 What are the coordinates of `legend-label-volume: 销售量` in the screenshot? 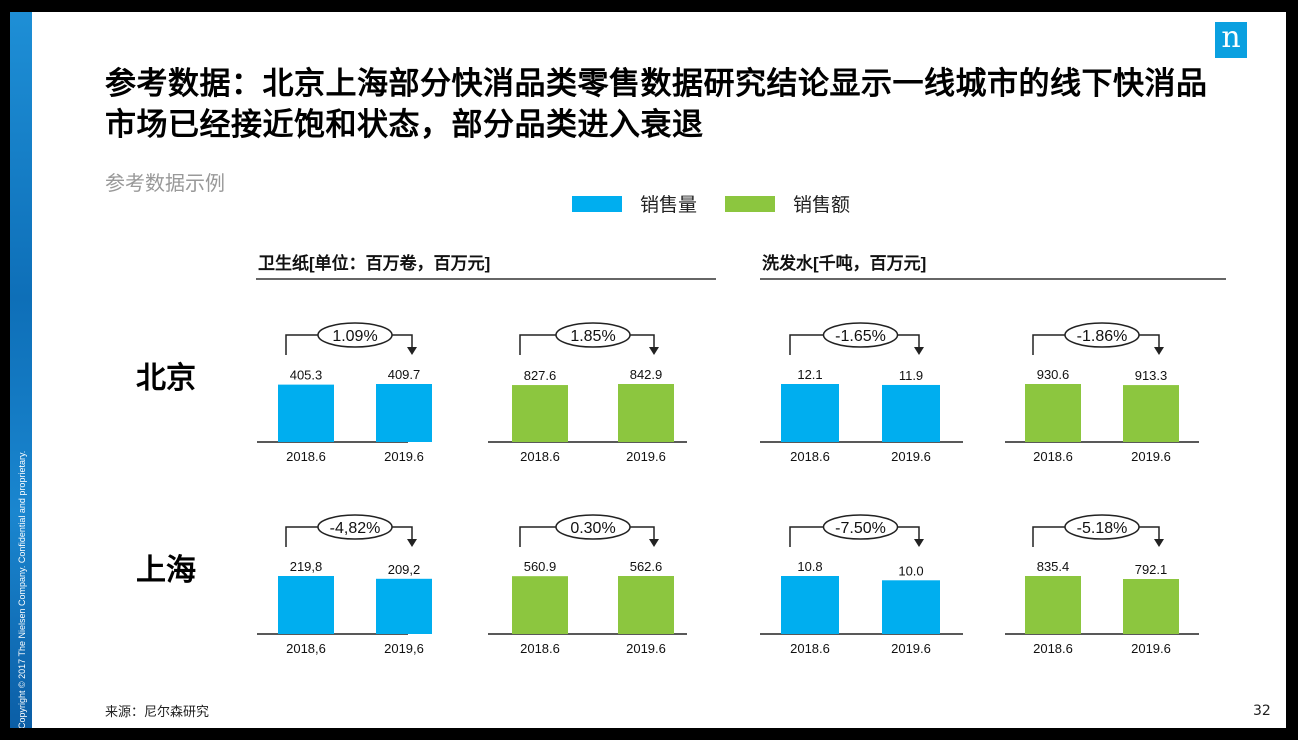 It's located at (669, 205).